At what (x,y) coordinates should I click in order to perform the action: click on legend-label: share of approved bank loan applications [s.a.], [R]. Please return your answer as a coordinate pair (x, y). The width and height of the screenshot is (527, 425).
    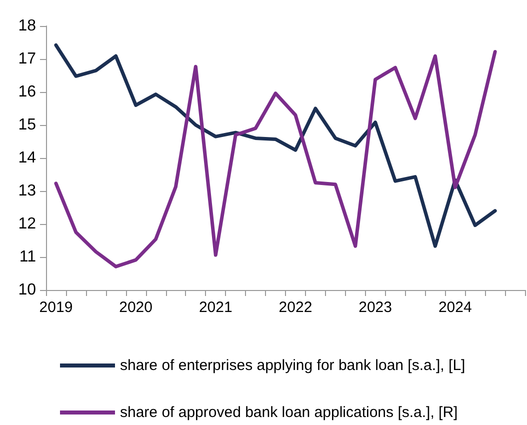
    Looking at the image, I should click on (289, 412).